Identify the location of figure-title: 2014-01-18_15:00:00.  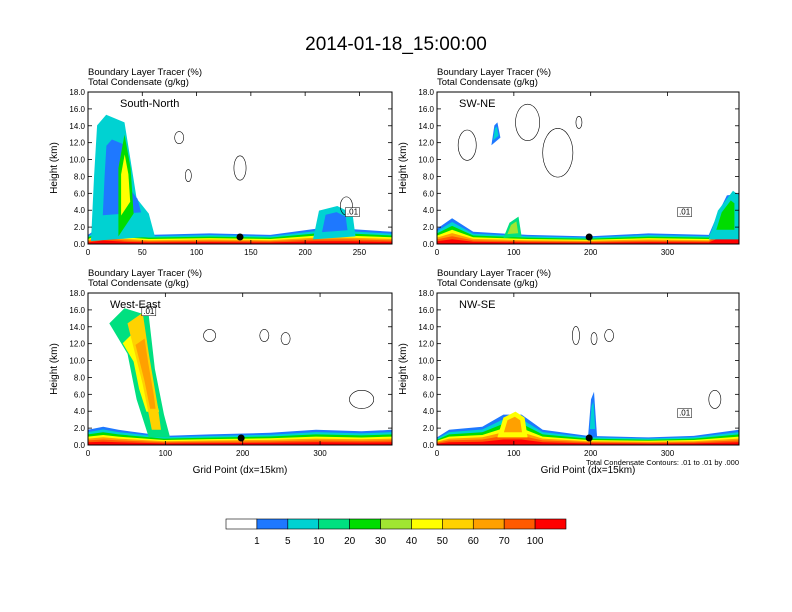
(396, 44).